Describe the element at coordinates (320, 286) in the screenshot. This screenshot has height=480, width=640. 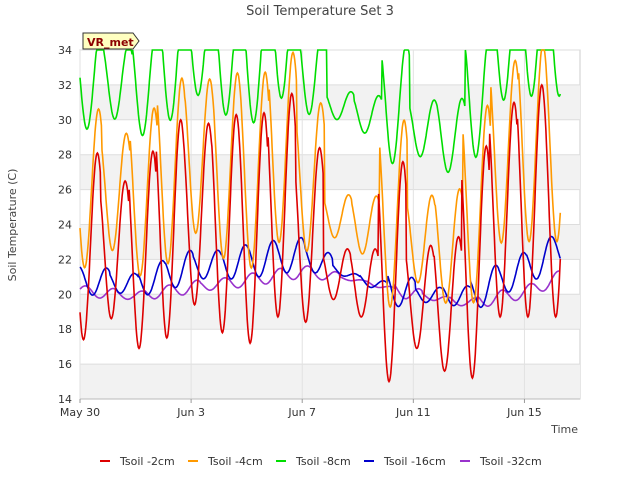
I see `series-line-tsoil-32cm` at that location.